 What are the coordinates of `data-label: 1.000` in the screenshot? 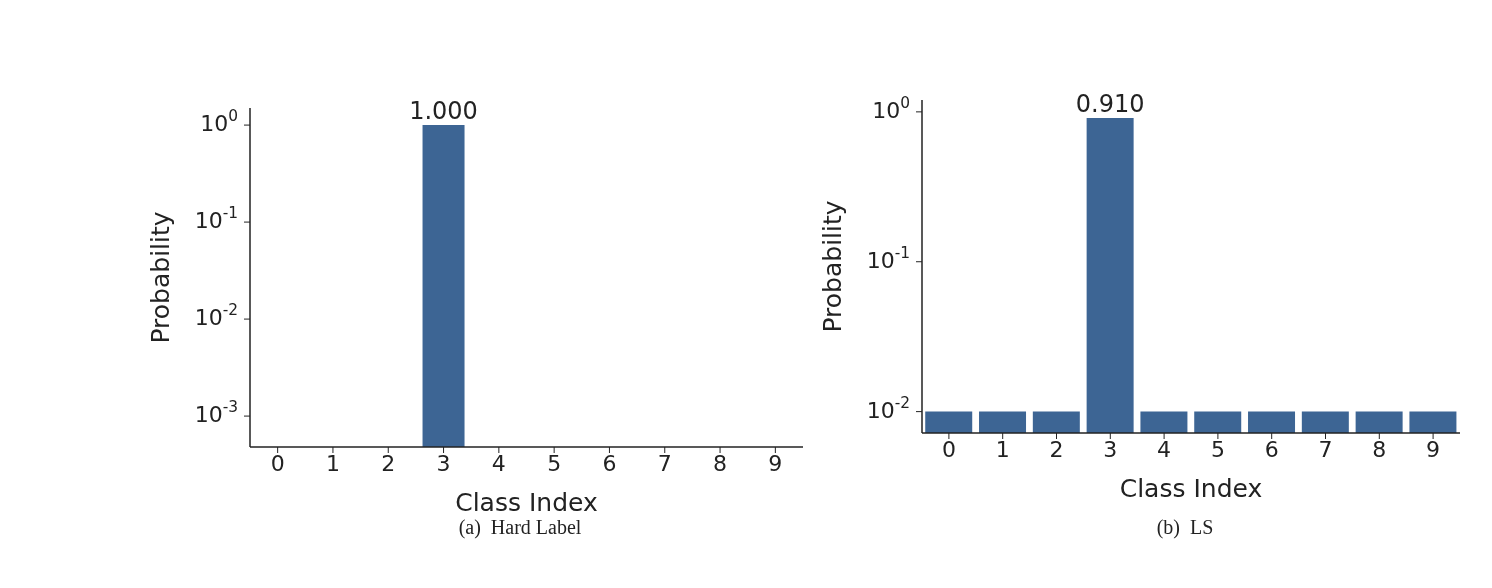 It's located at (443, 111).